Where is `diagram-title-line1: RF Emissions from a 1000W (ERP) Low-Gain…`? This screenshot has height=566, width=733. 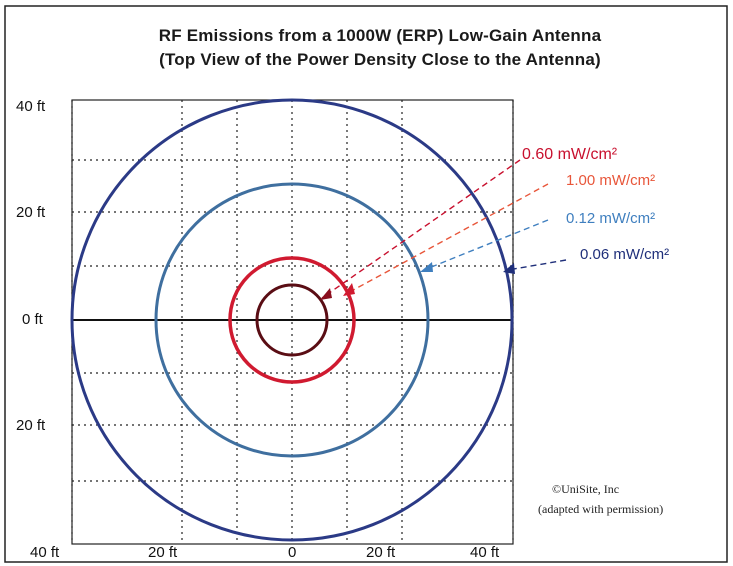
diagram-title-line1: RF Emissions from a 1000W (ERP) Low-Gain… is located at coordinates (380, 35).